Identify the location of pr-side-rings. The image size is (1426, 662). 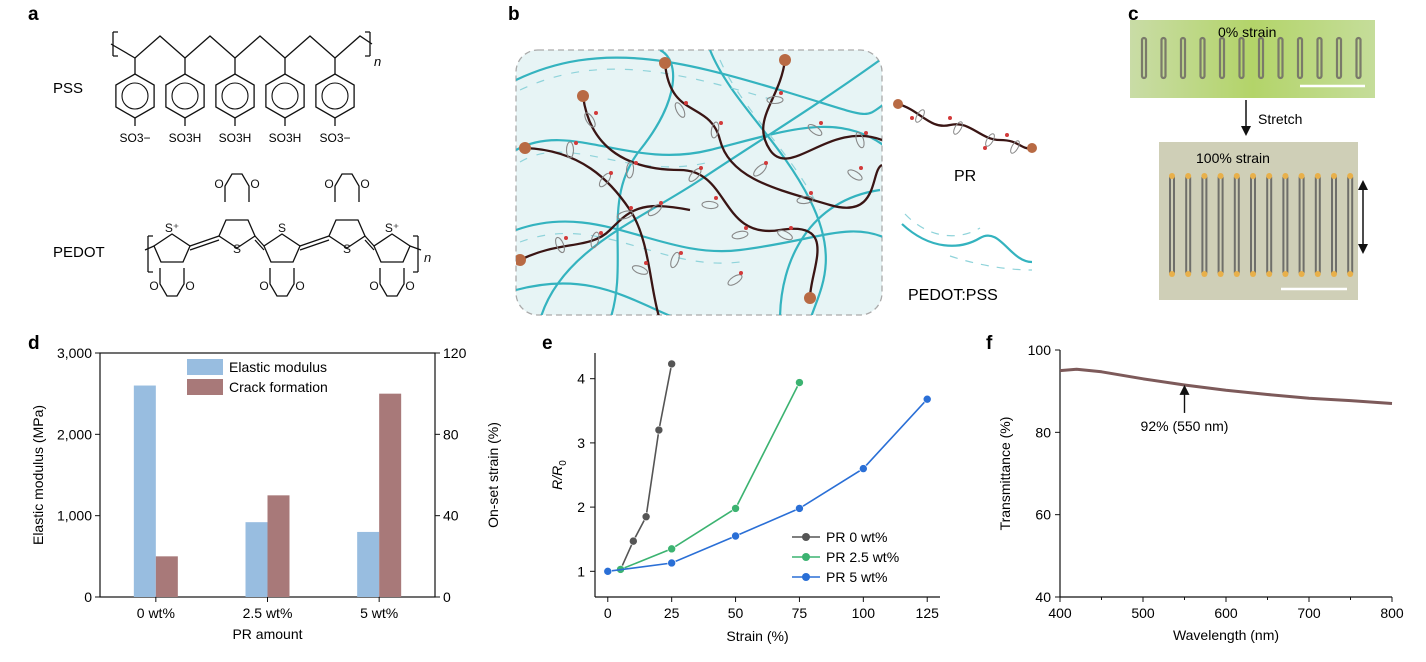
(711, 188).